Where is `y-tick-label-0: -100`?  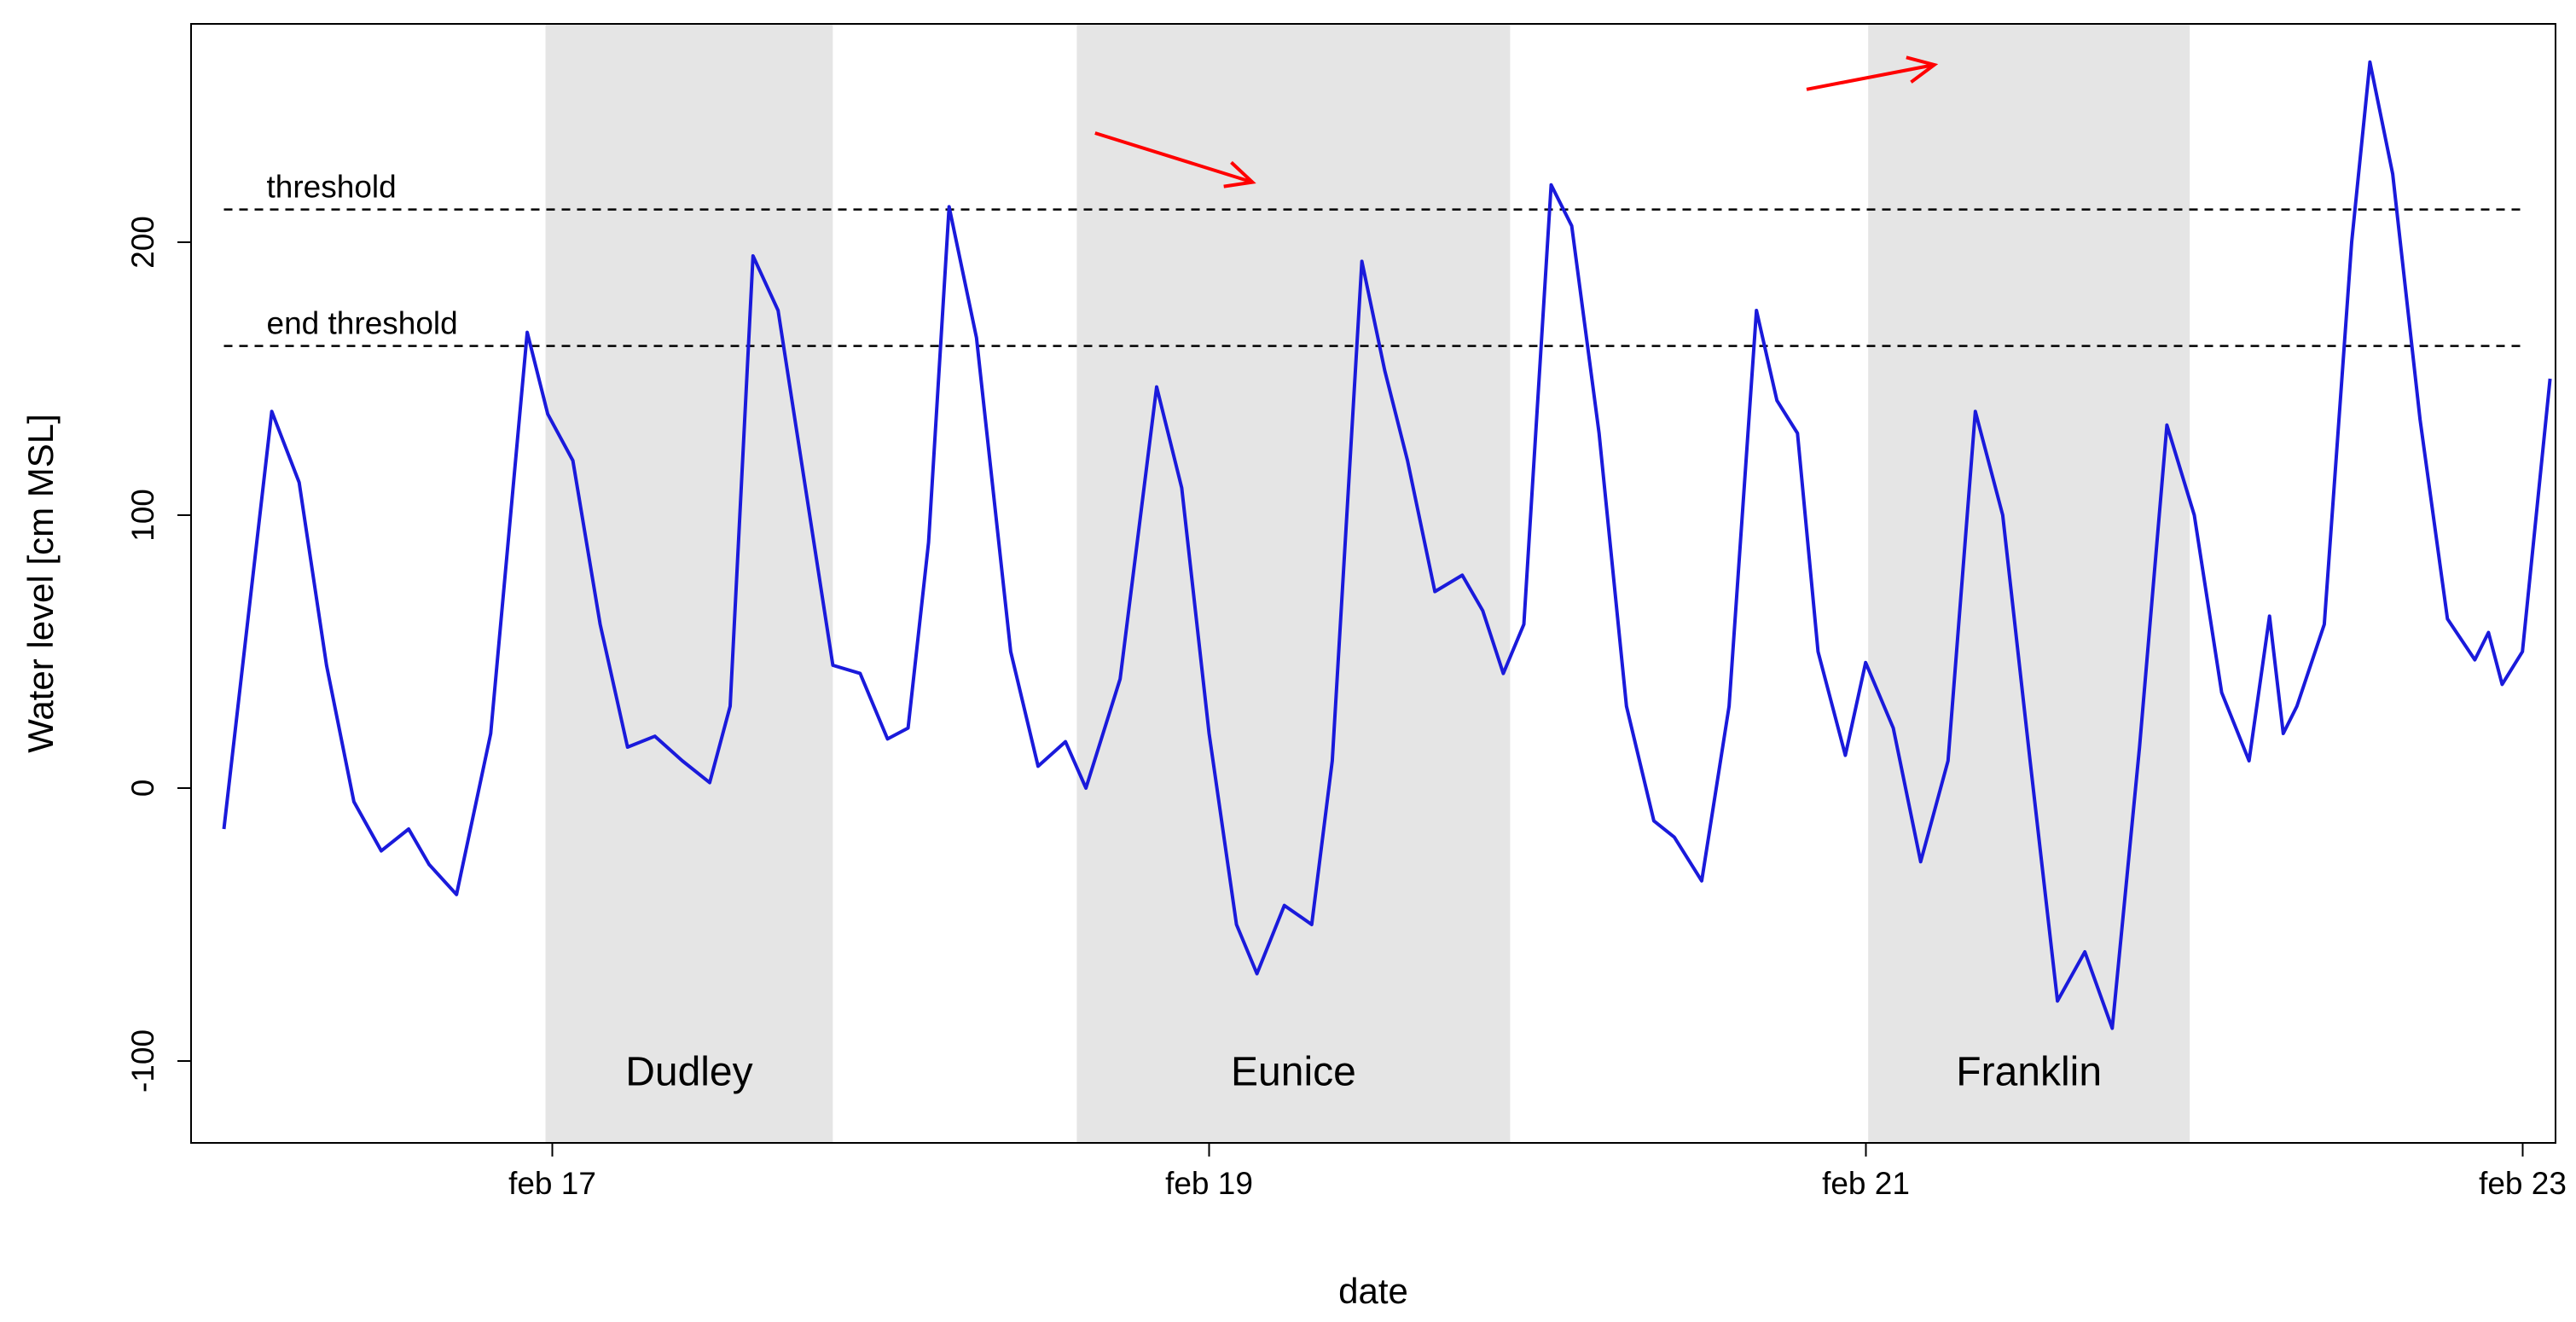 y-tick-label-0: -100 is located at coordinates (142, 1061).